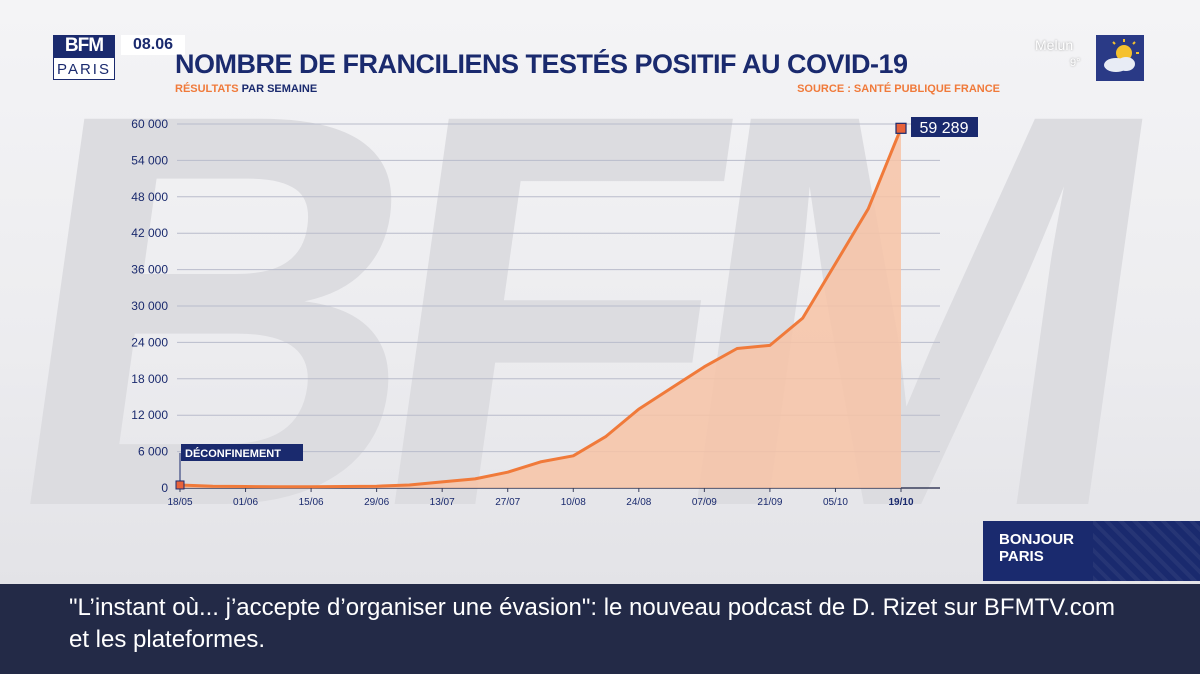 The width and height of the screenshot is (1200, 674). Describe the element at coordinates (245, 502) in the screenshot. I see `x-tick-label: 01/06` at that location.